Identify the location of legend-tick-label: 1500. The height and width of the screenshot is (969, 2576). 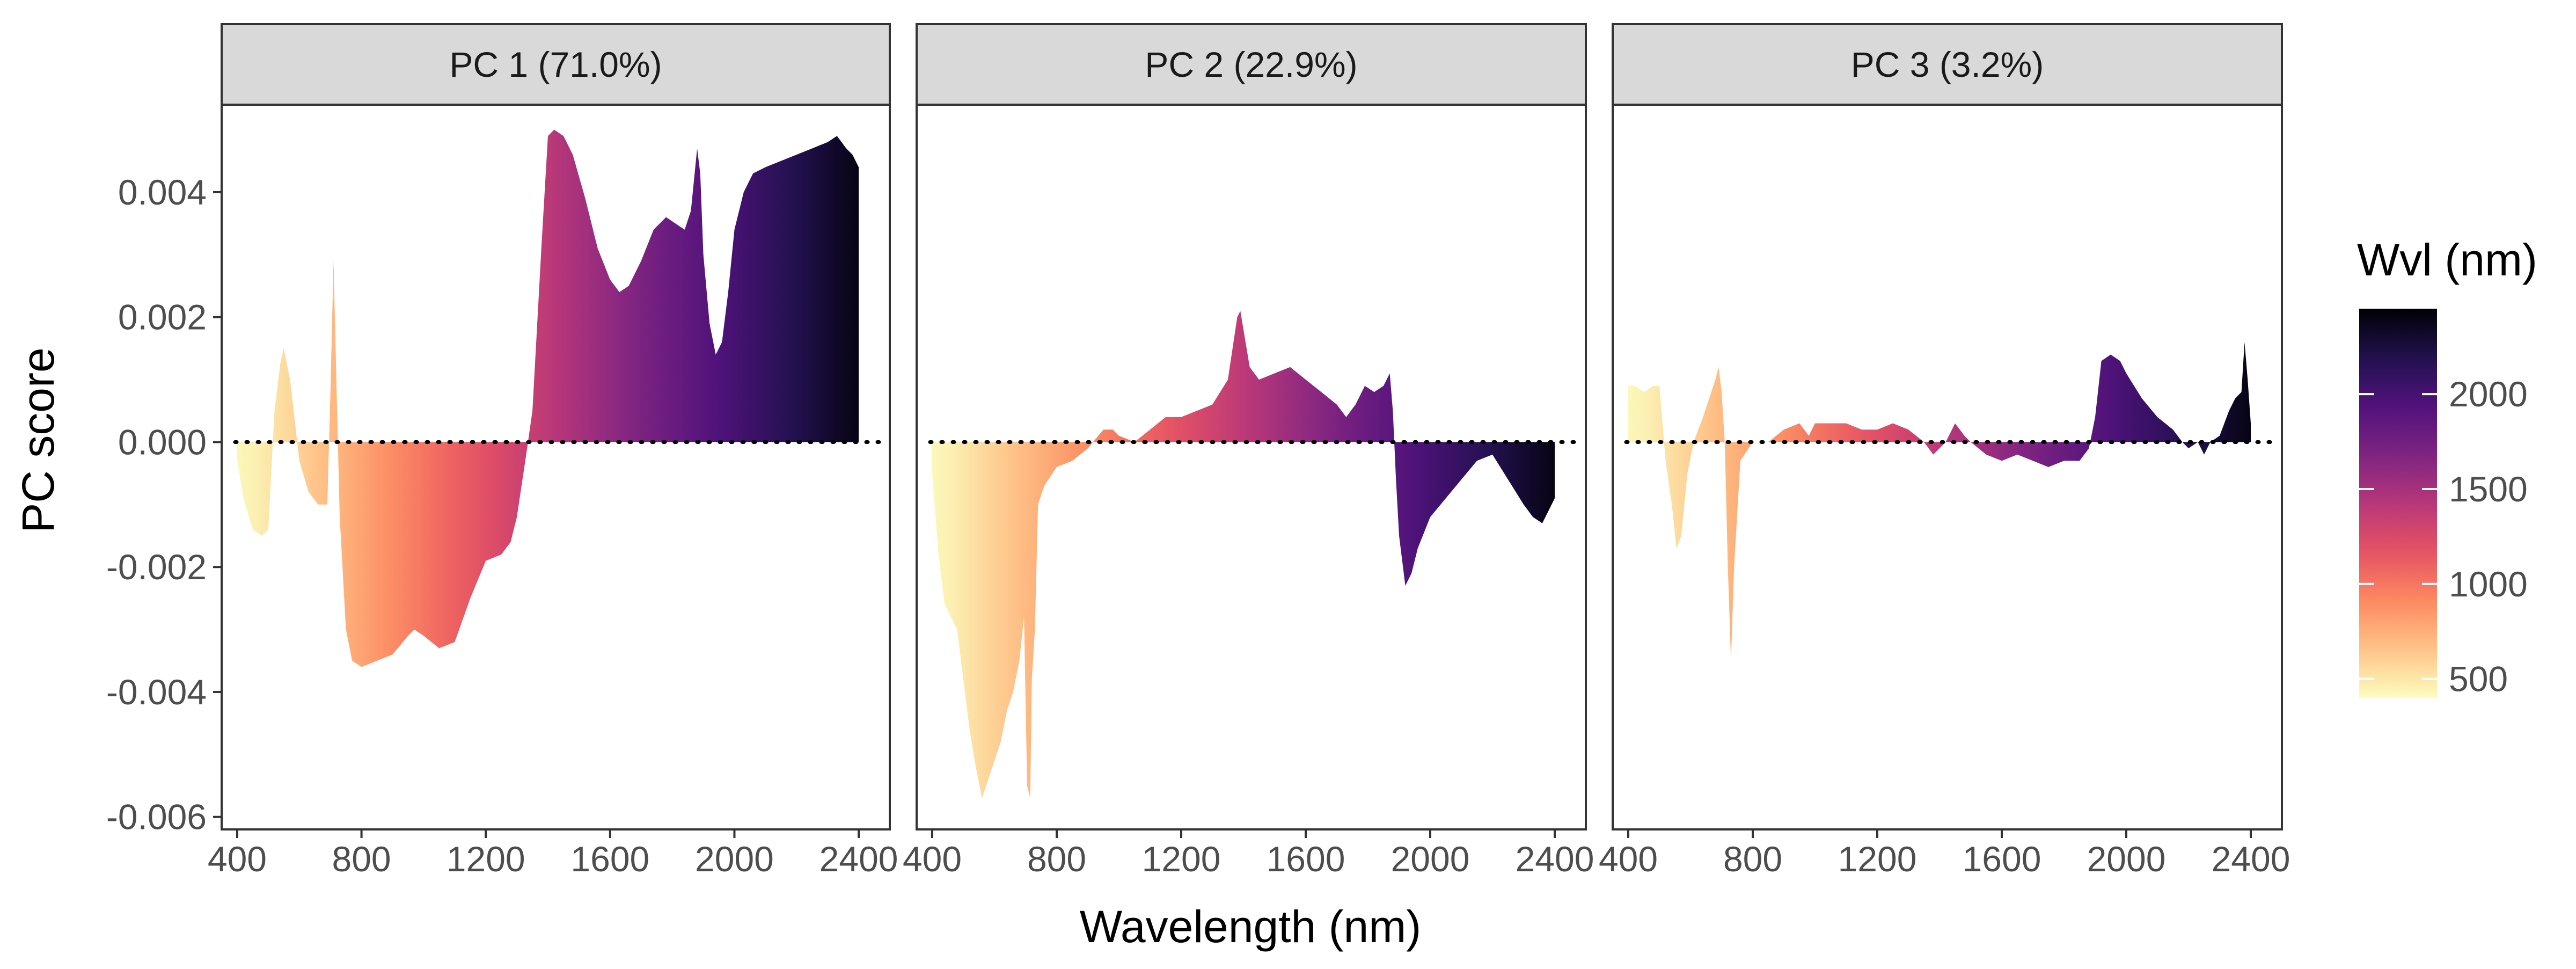
(2488, 489).